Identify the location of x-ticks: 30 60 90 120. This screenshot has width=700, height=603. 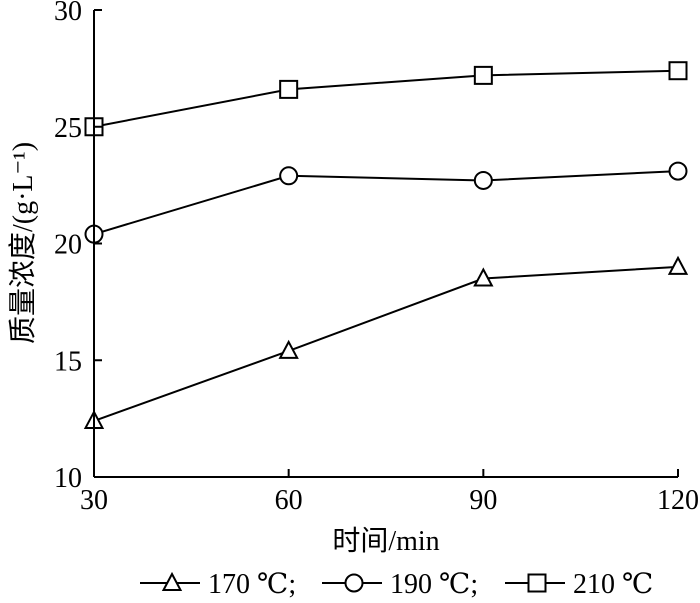
(389, 492).